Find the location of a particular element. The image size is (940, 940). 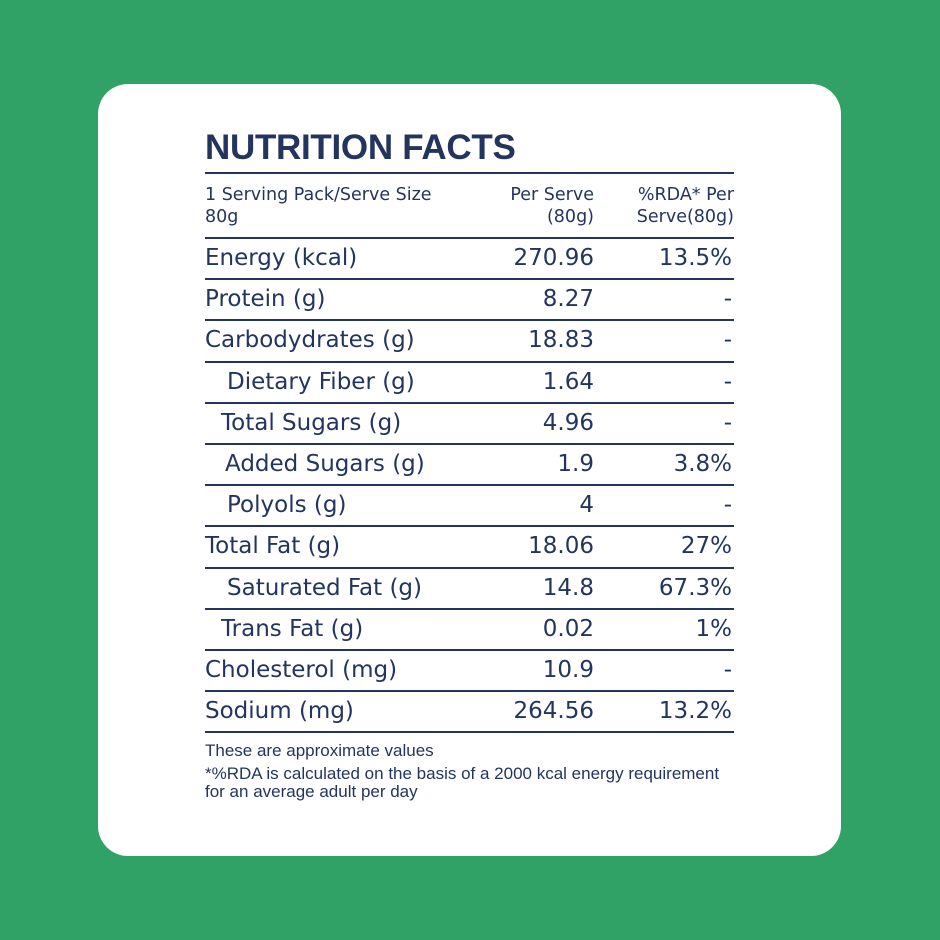

table-row: Added Sugars (g) 1.9 3.8% is located at coordinates (469, 466).